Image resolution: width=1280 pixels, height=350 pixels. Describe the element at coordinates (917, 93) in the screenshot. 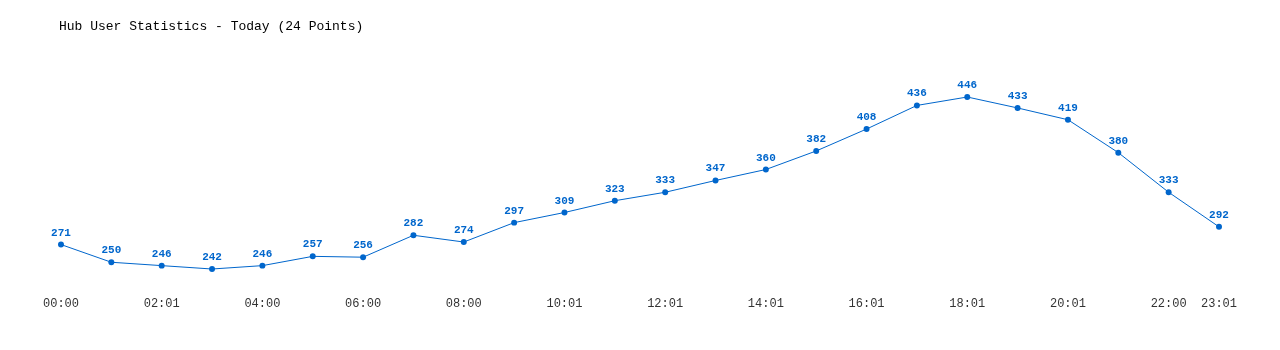

I see `data-label: 436` at that location.